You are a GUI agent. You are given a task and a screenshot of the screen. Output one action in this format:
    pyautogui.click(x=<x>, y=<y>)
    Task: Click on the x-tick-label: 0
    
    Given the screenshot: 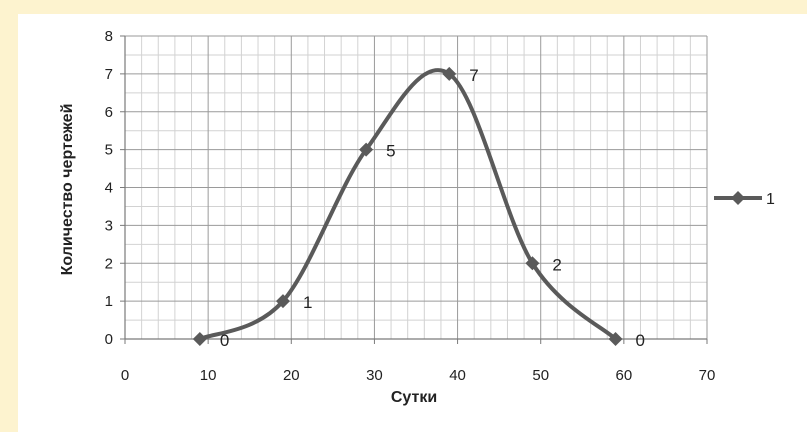 What is the action you would take?
    pyautogui.click(x=125, y=375)
    